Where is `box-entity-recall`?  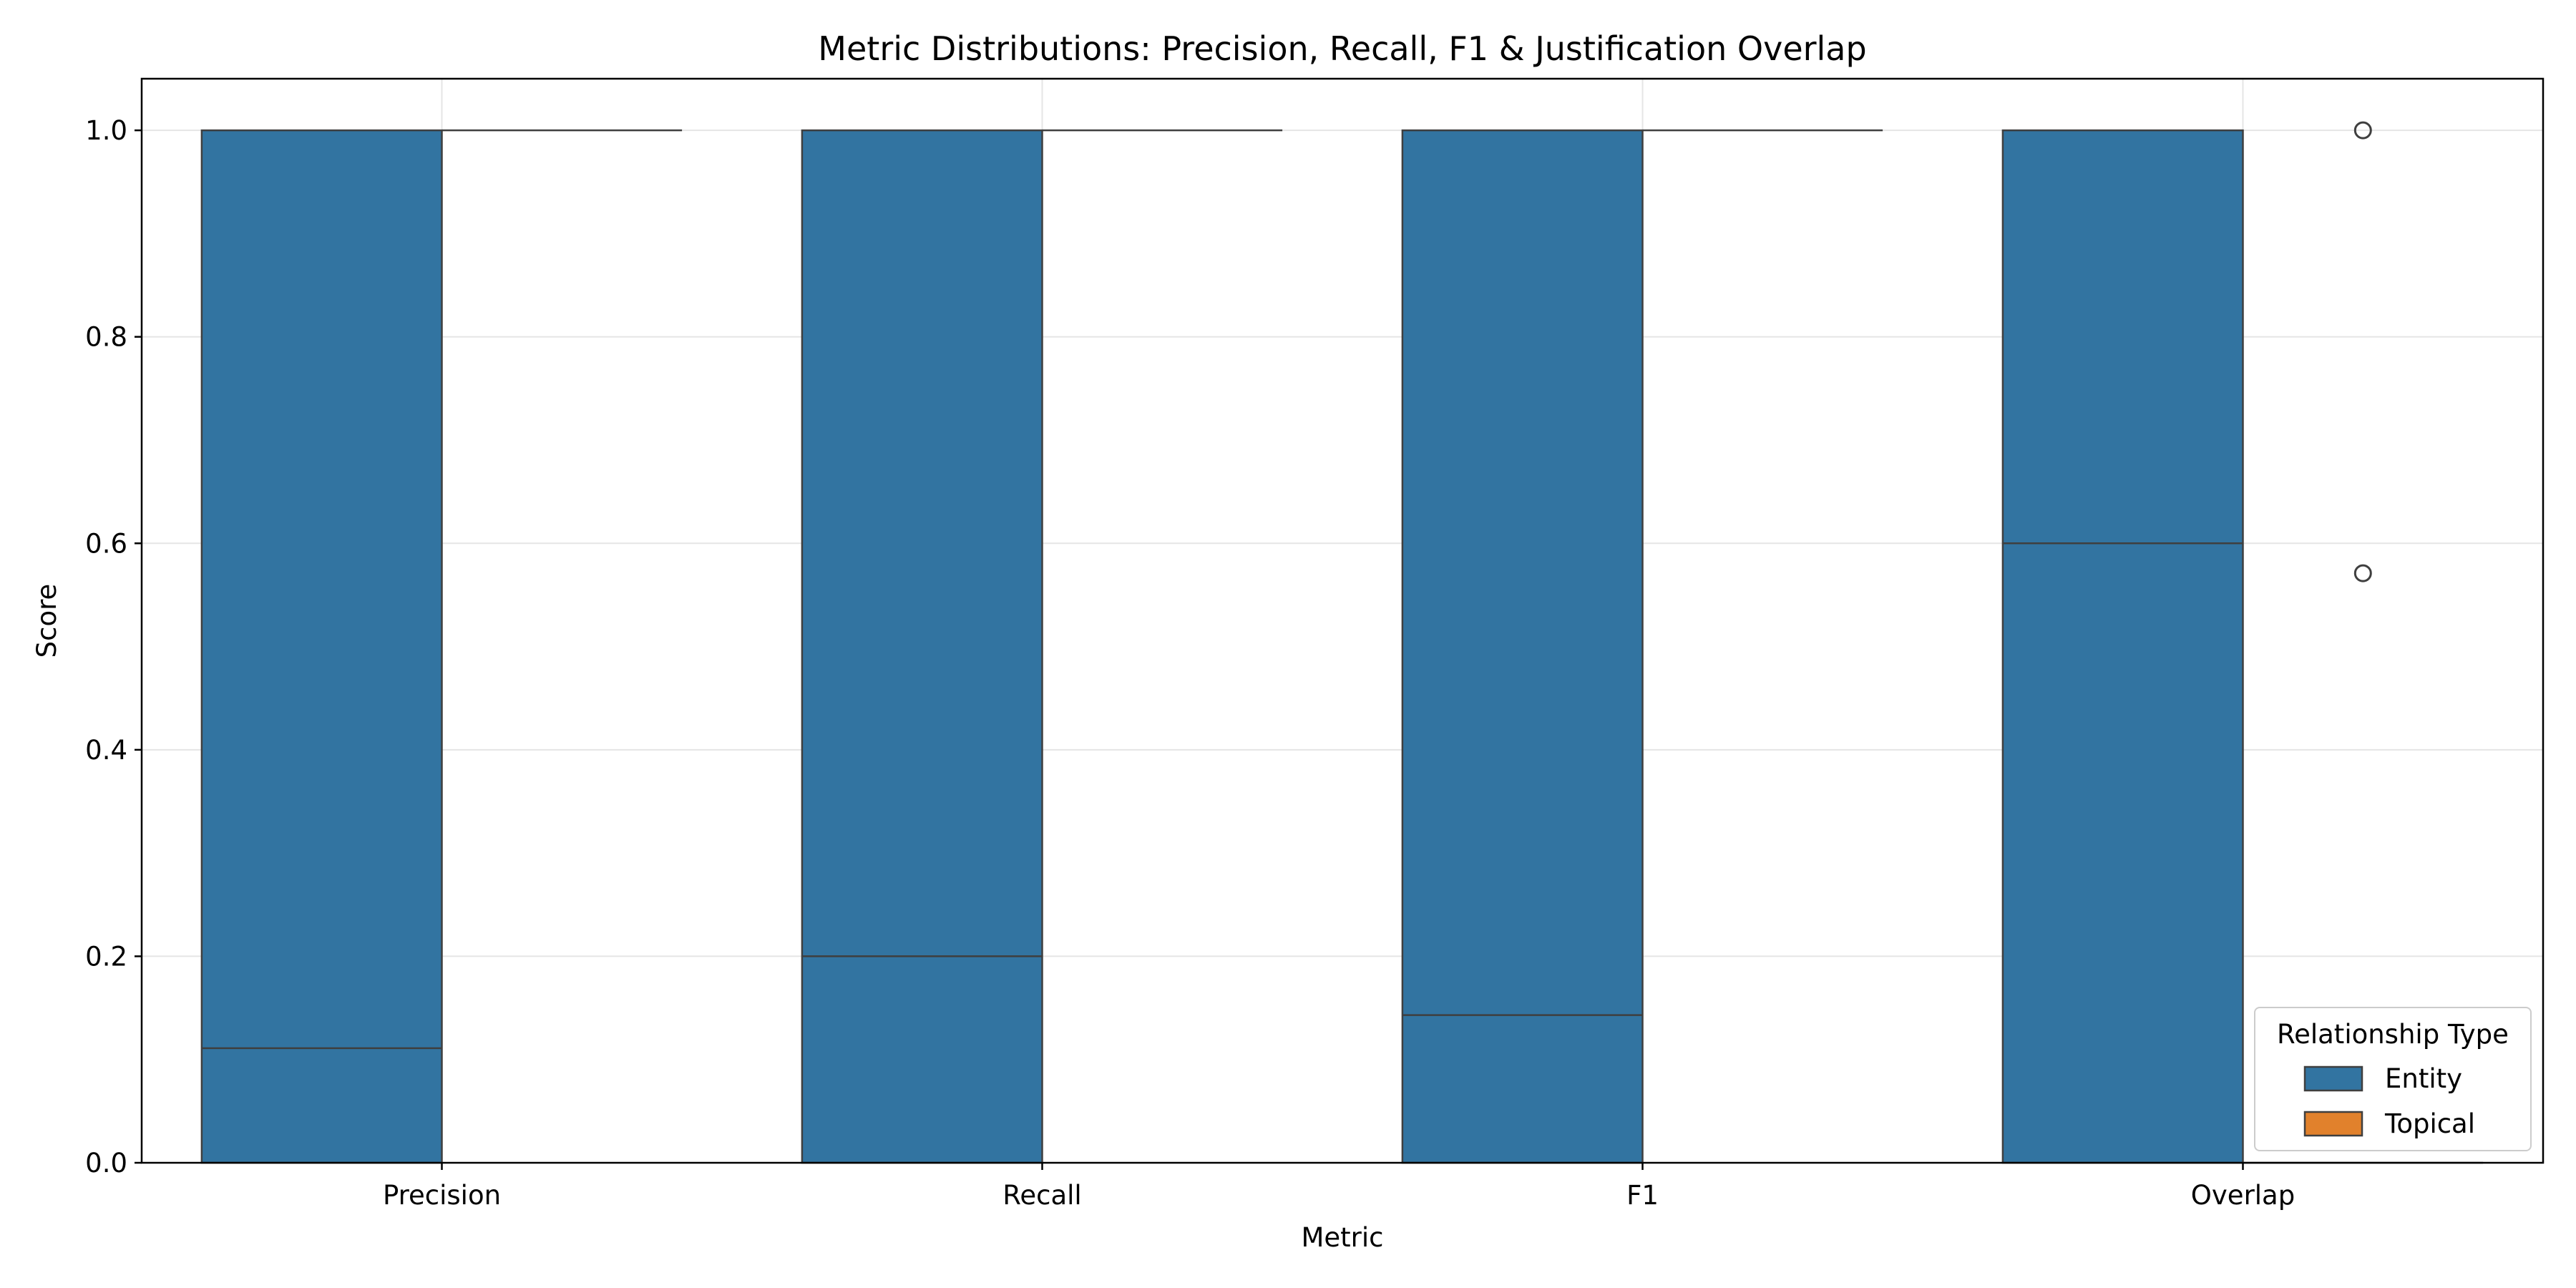
box-entity-recall is located at coordinates (922, 646).